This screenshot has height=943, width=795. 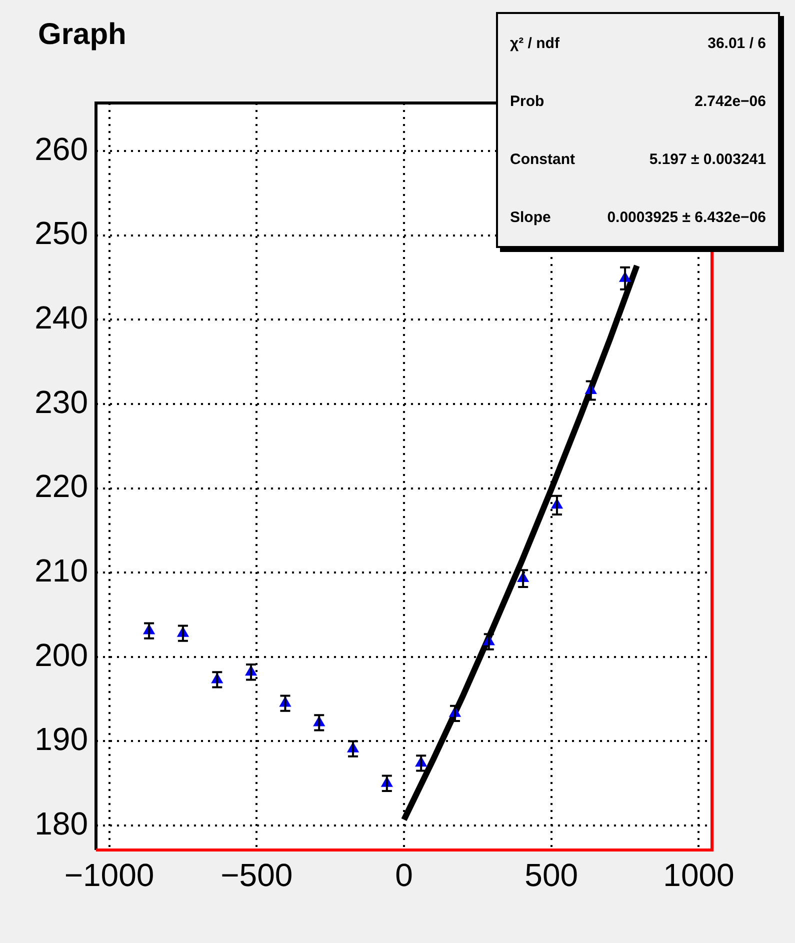 I want to click on y-tick-label: 260, so click(x=61, y=148).